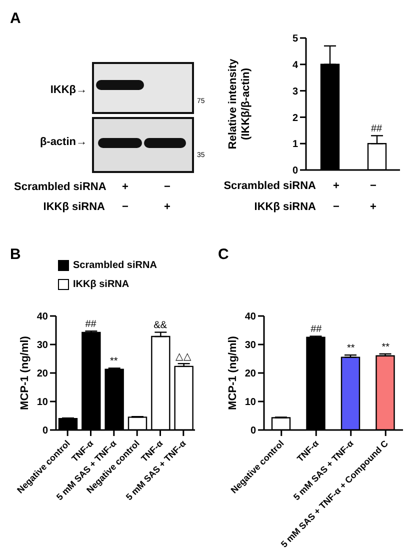 The height and width of the screenshot is (550, 415). What do you see at coordinates (15, 254) in the screenshot?
I see `chart-title: B` at bounding box center [15, 254].